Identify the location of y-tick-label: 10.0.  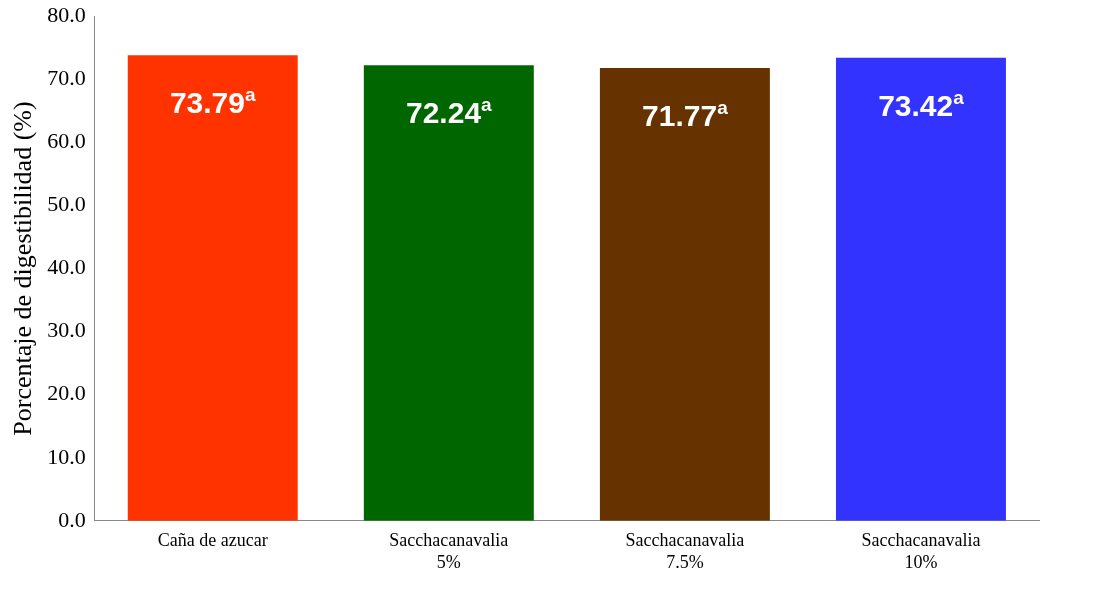
(66, 456).